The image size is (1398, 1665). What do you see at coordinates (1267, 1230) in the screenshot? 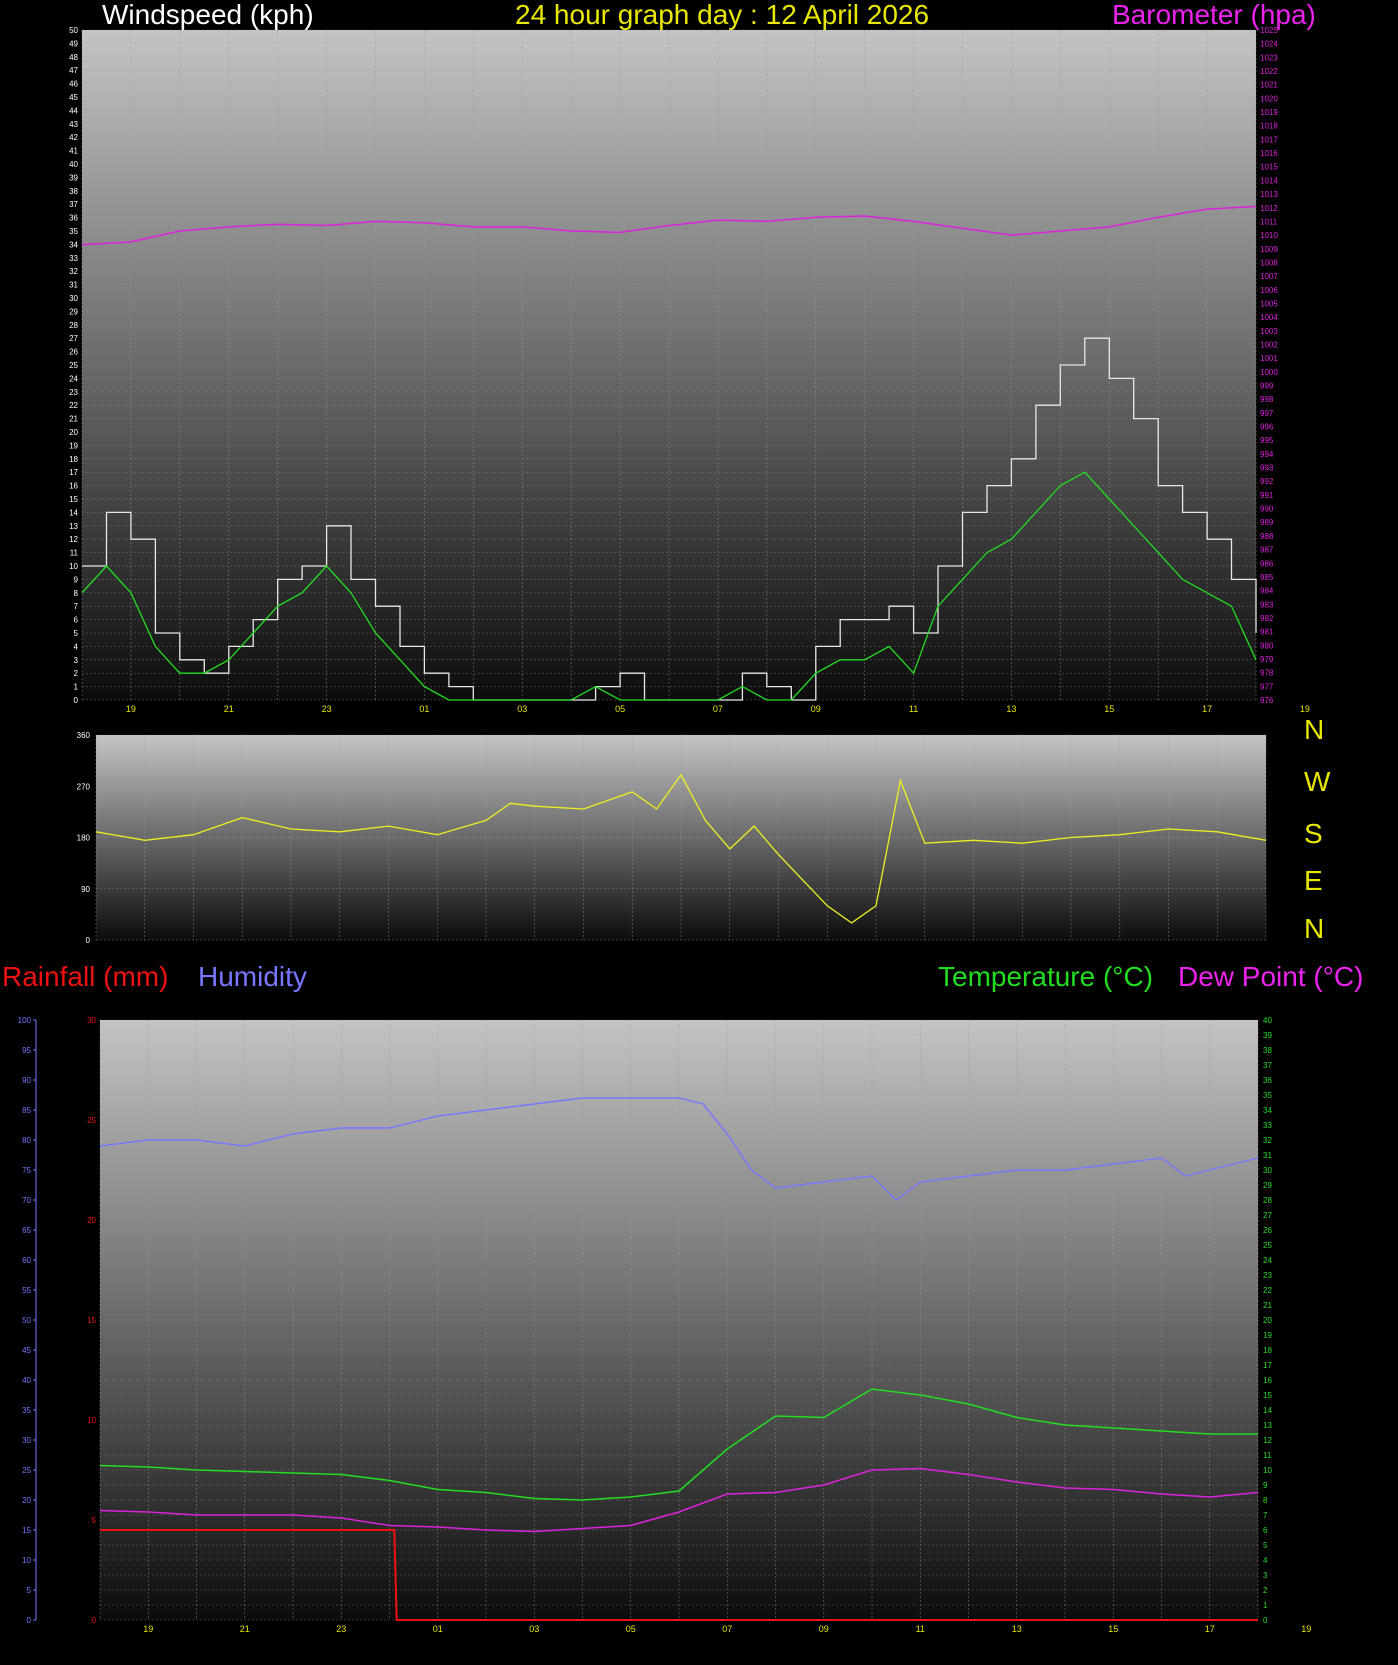
I see `temperature-y-tick-label: 26` at bounding box center [1267, 1230].